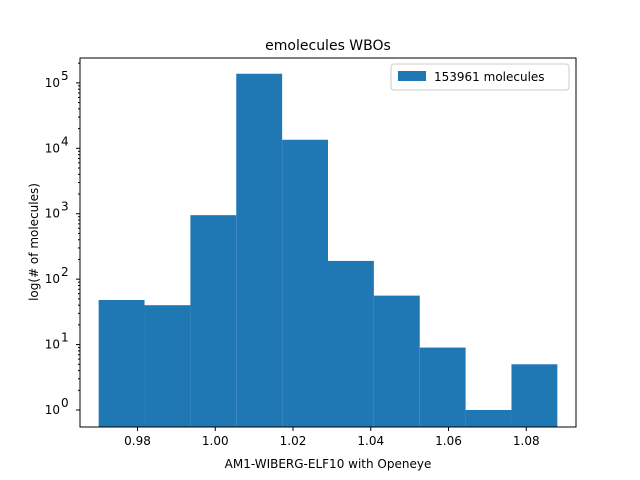 The image size is (640, 480). Describe the element at coordinates (412, 76) in the screenshot. I see `legend-swatch` at that location.